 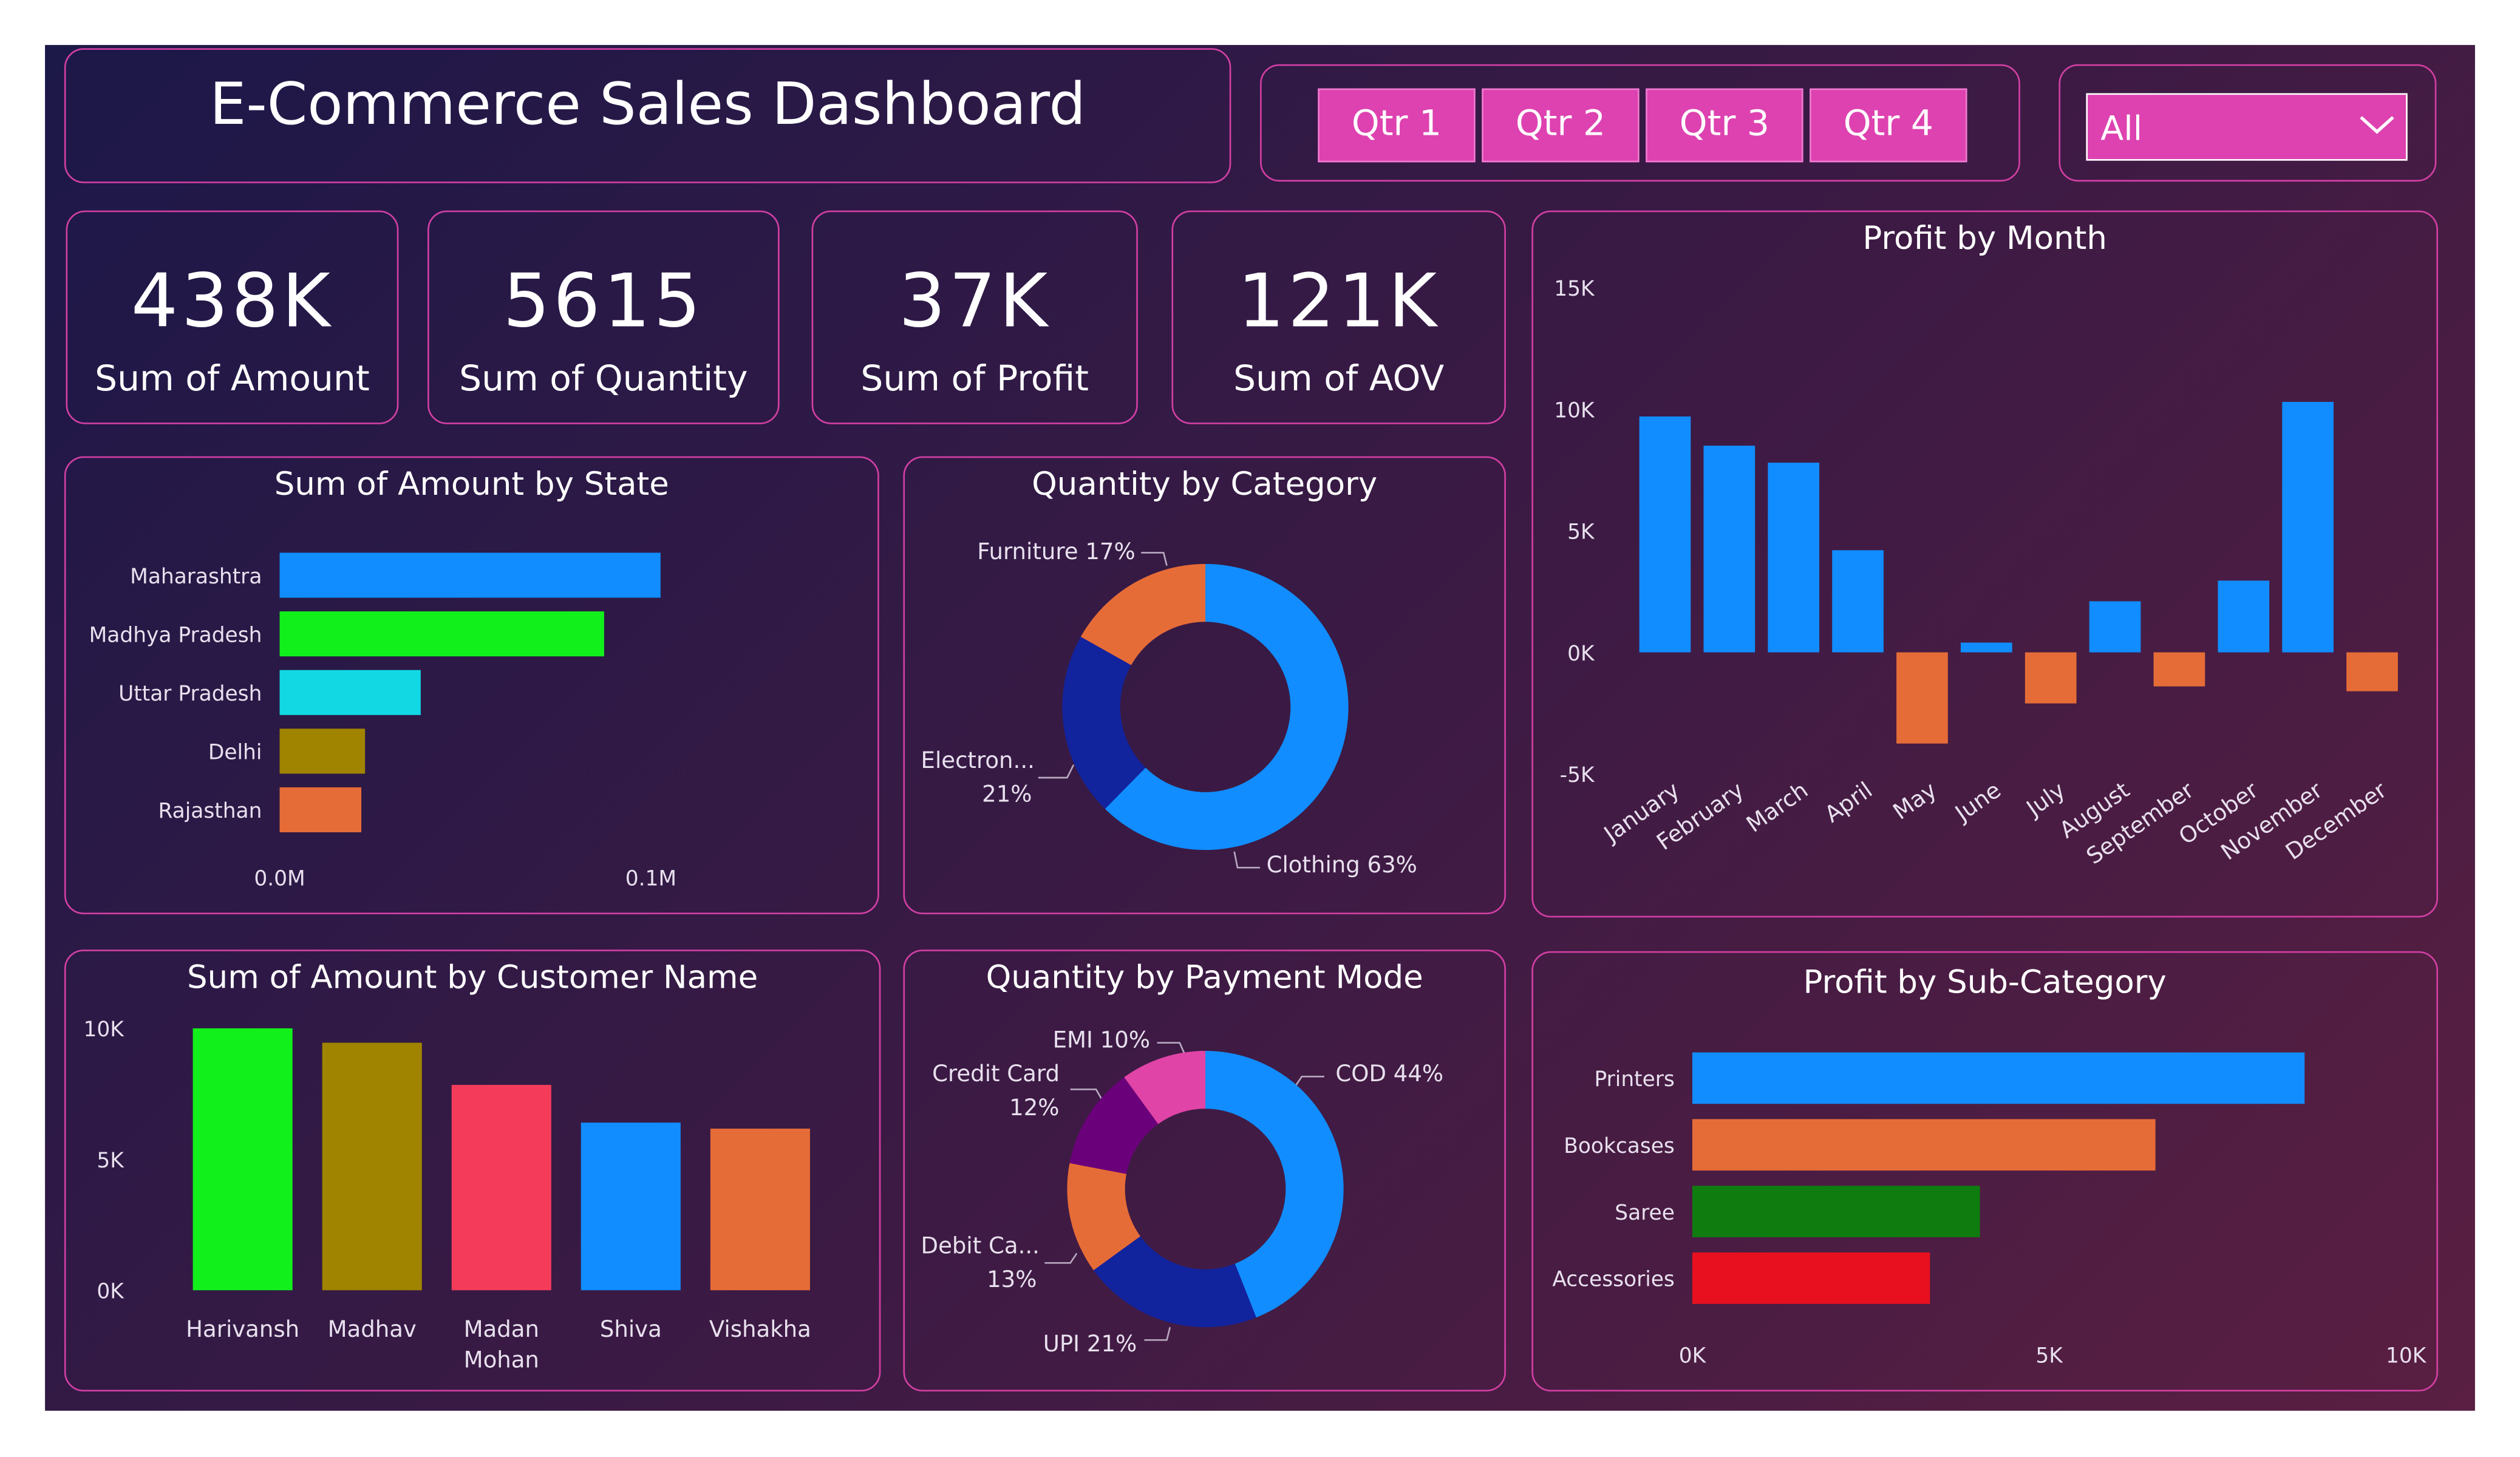 What do you see at coordinates (1561, 125) in the screenshot?
I see `qtr-2-button: Qtr 2` at bounding box center [1561, 125].